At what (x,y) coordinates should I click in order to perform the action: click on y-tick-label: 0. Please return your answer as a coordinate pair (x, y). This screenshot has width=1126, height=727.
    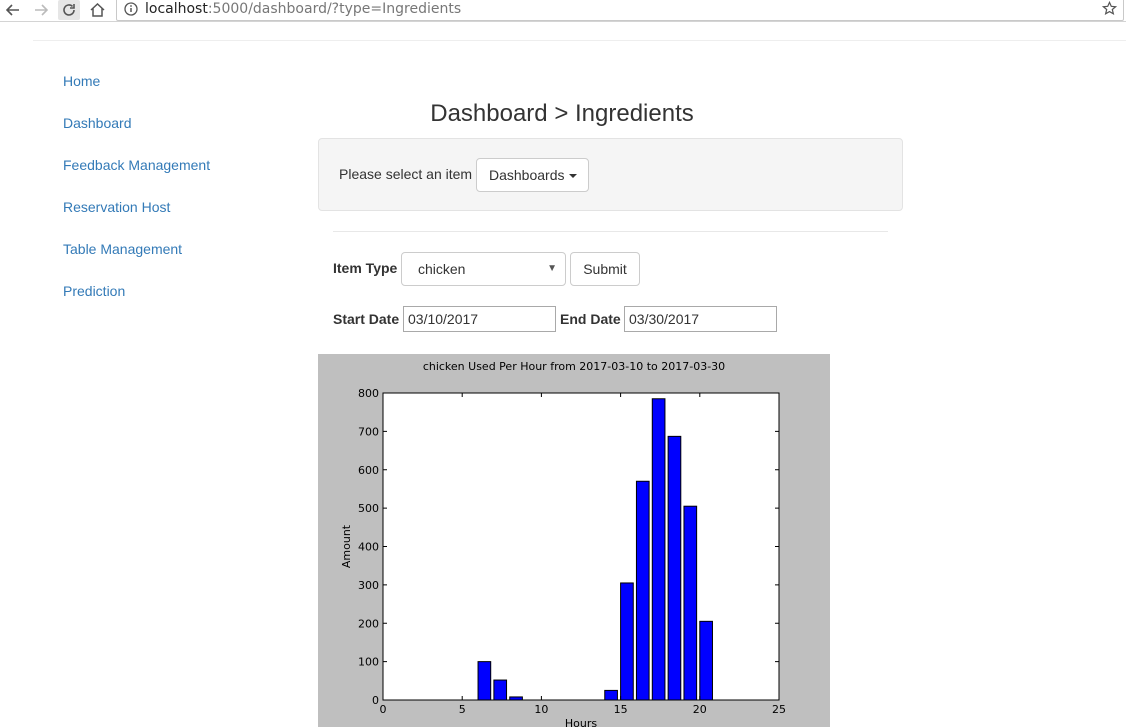
    Looking at the image, I should click on (375, 700).